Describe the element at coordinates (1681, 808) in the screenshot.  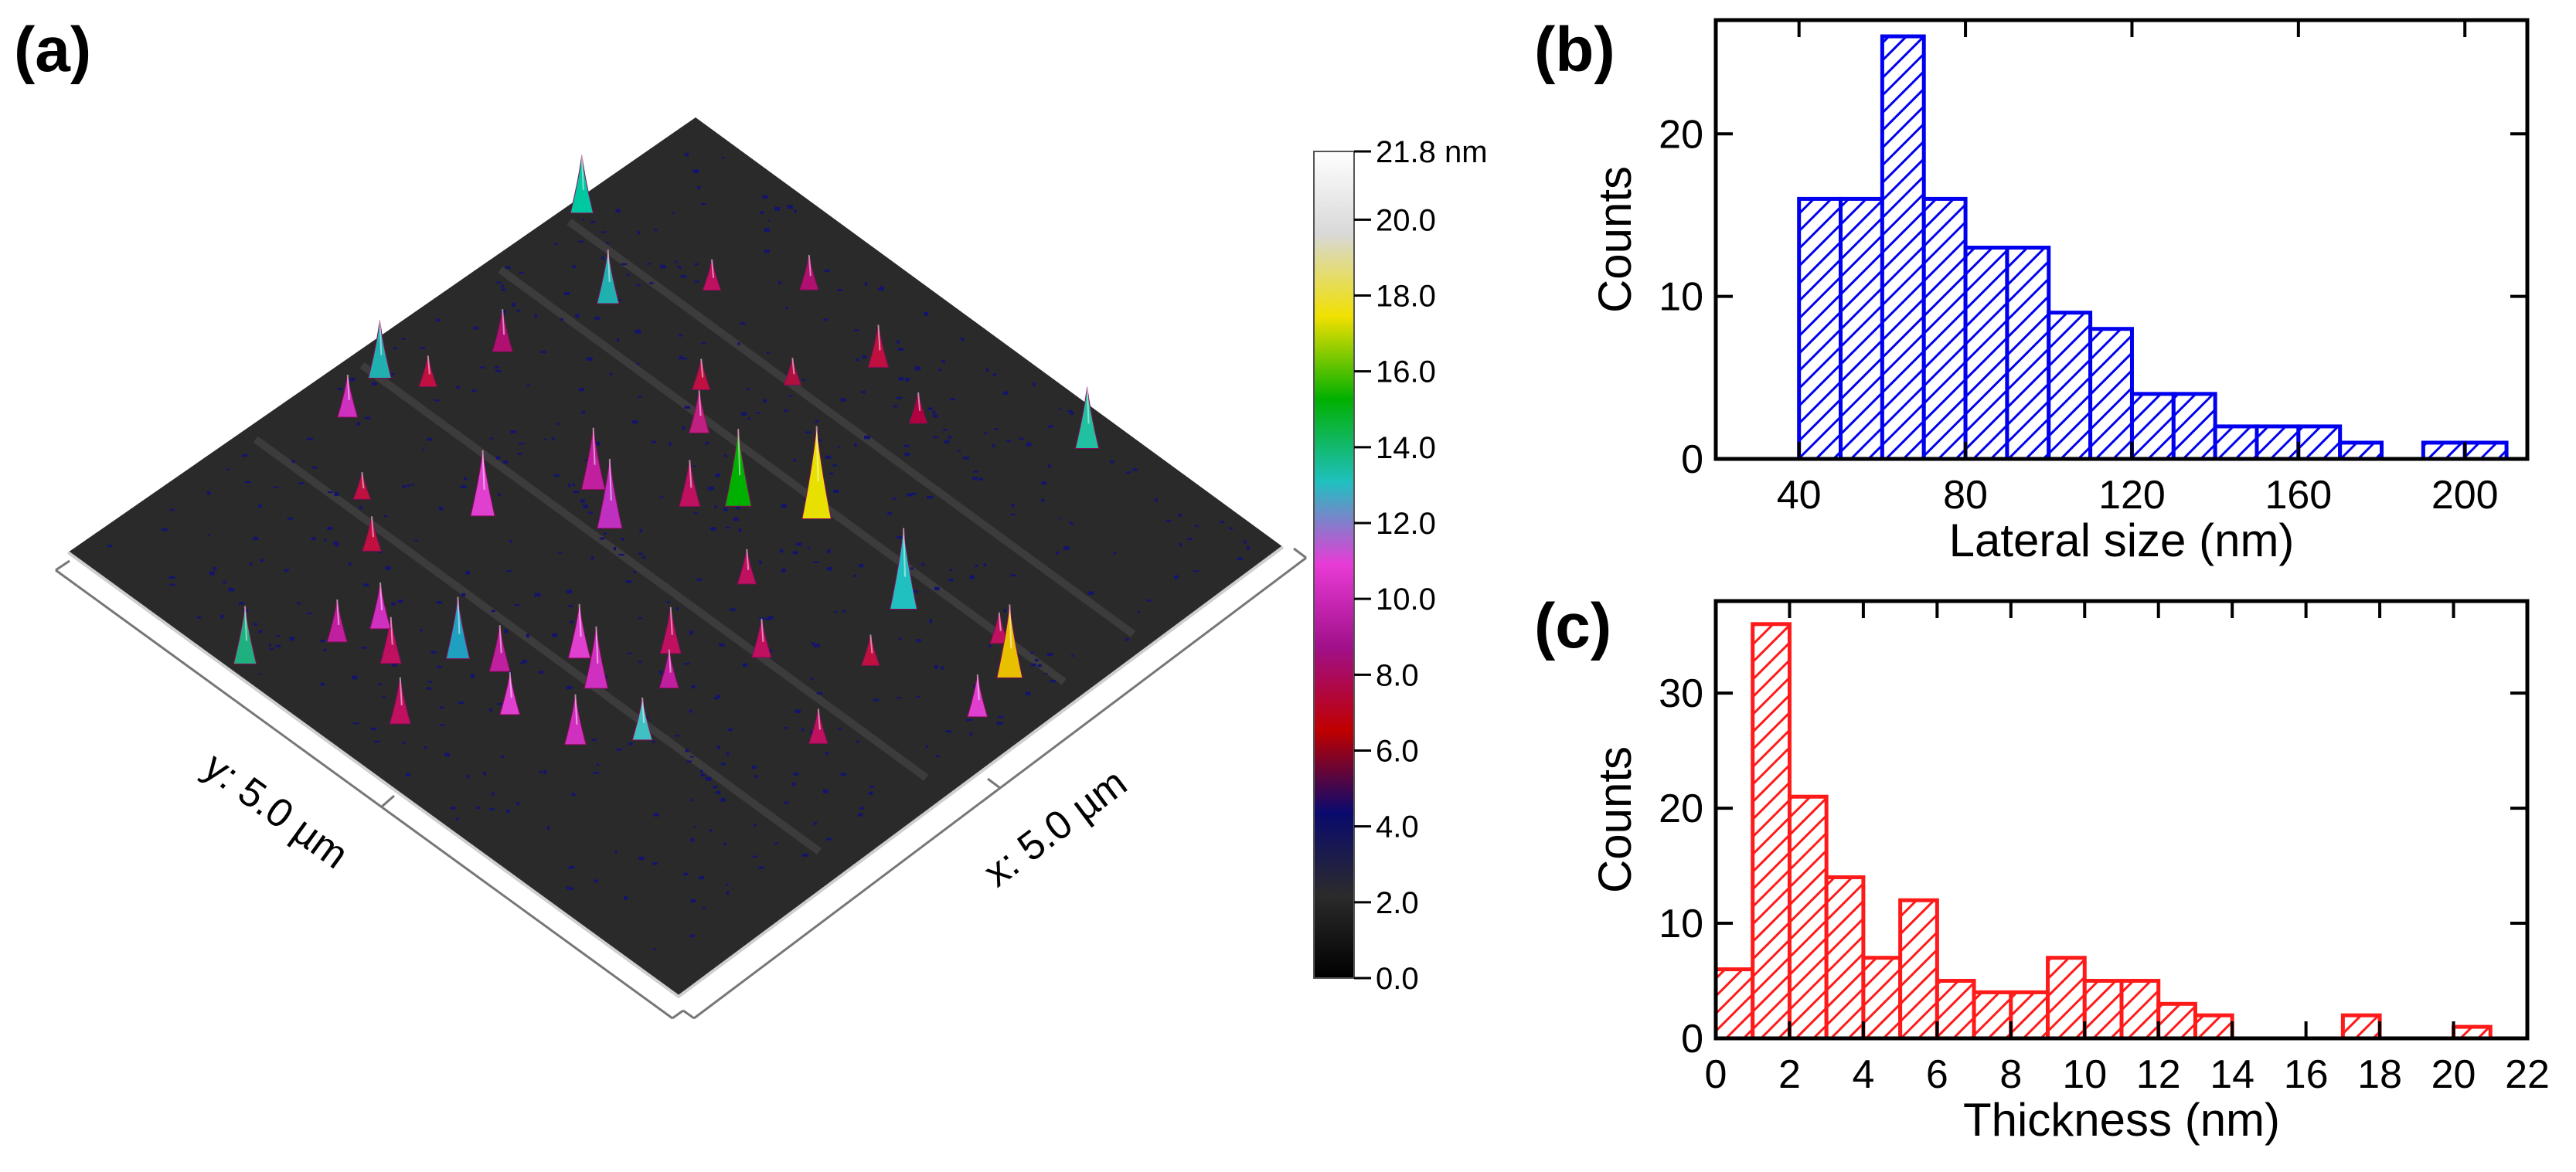
I see `hist-c-ytick-label-2: 20` at that location.